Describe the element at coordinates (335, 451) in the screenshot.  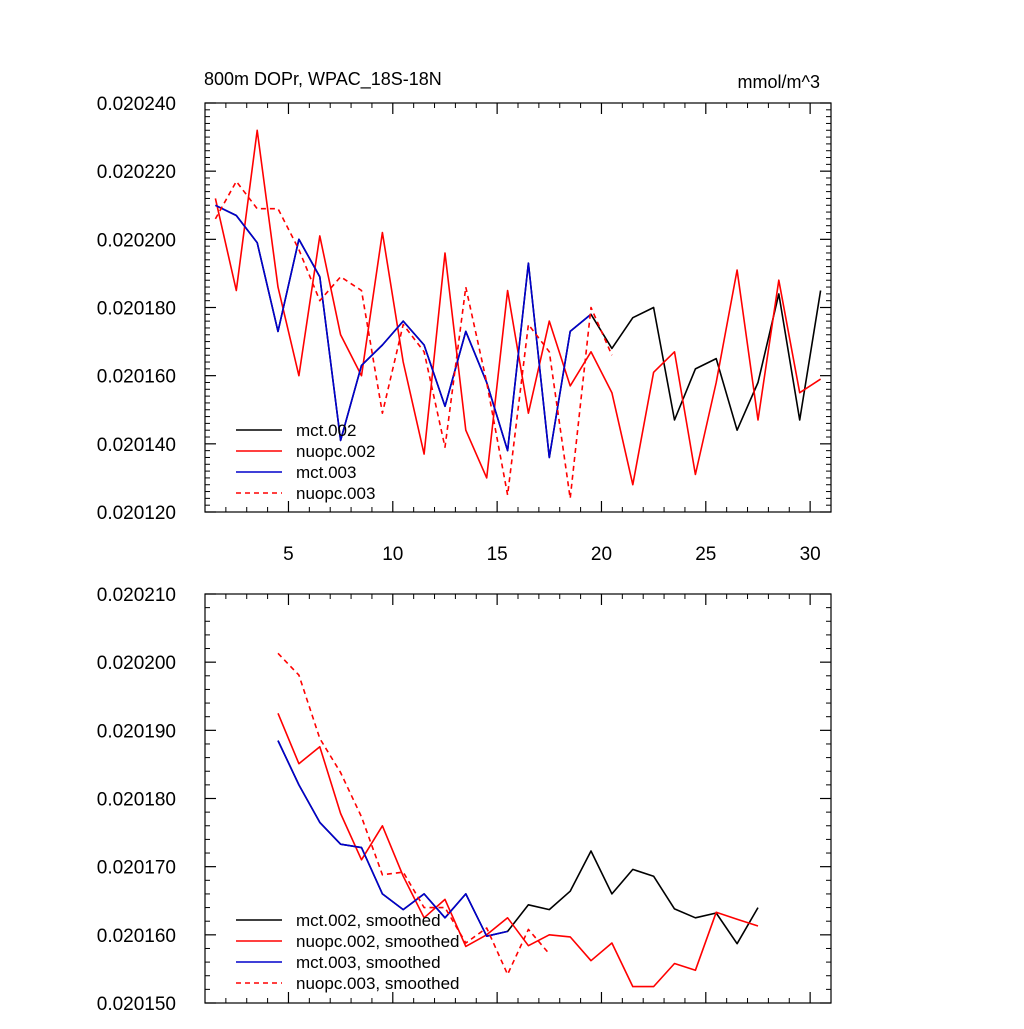
I see `panel1-legend-label: nuopc.002` at that location.